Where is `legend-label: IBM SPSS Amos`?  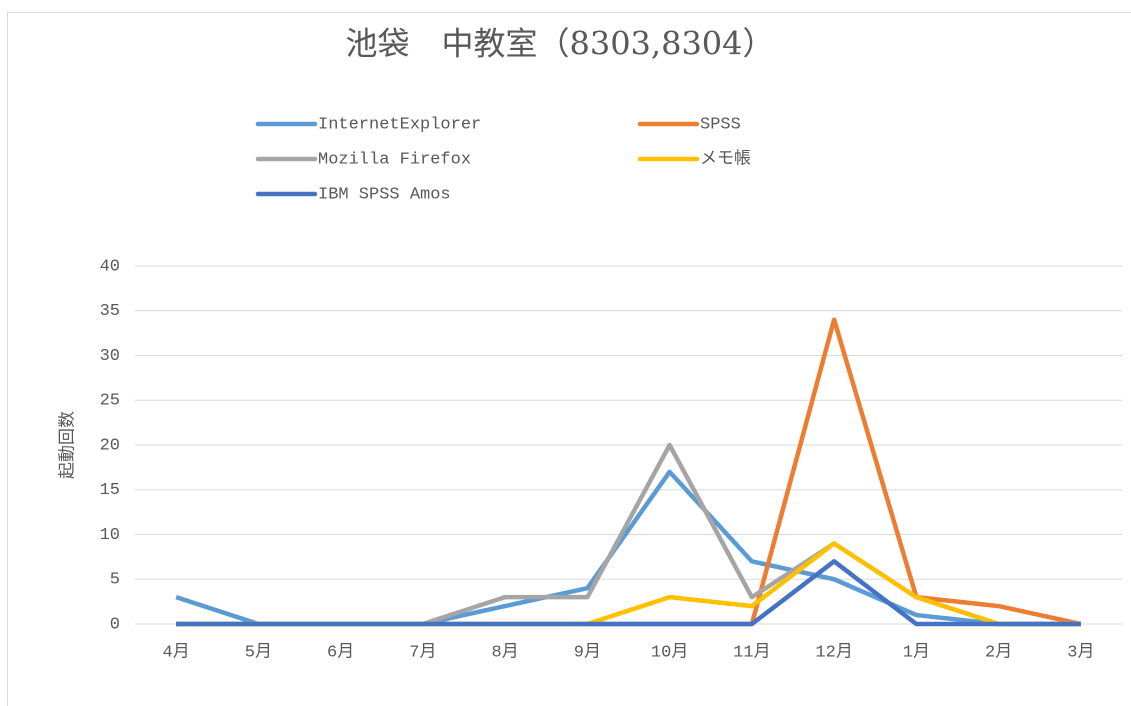
legend-label: IBM SPSS Amos is located at coordinates (384, 194).